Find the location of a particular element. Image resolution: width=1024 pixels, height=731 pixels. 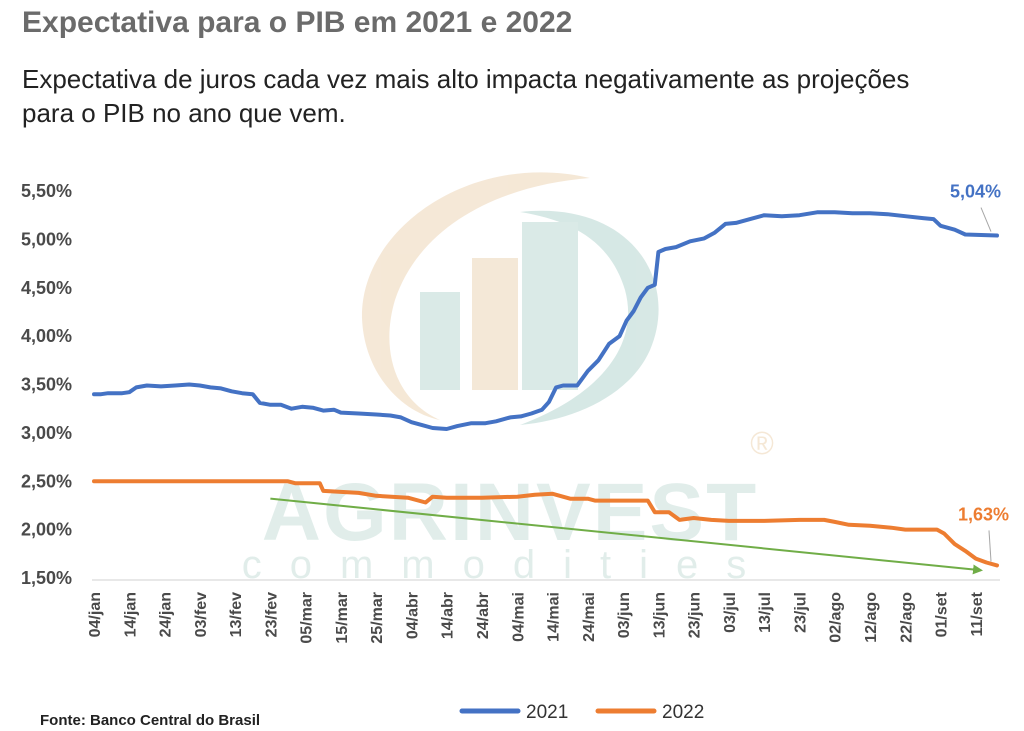

x-tick-label: 04/jan is located at coordinates (95, 614).